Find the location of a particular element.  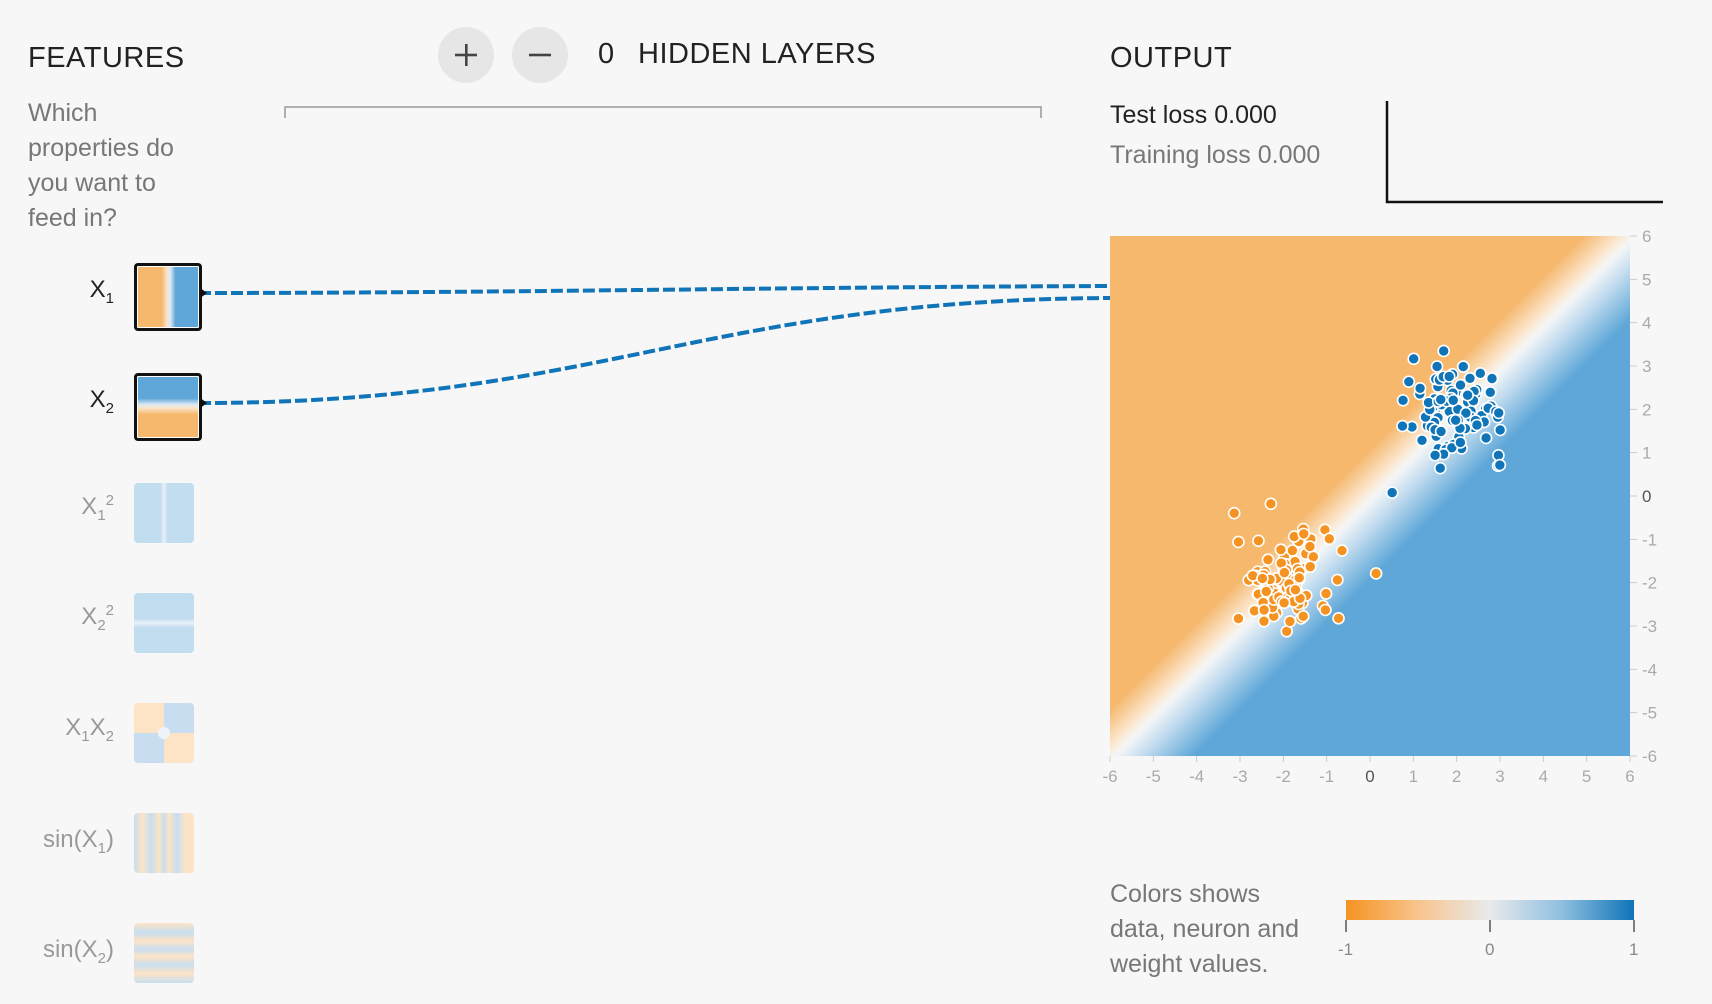

feature-label-x2-squared: X22 is located at coordinates (97, 618).